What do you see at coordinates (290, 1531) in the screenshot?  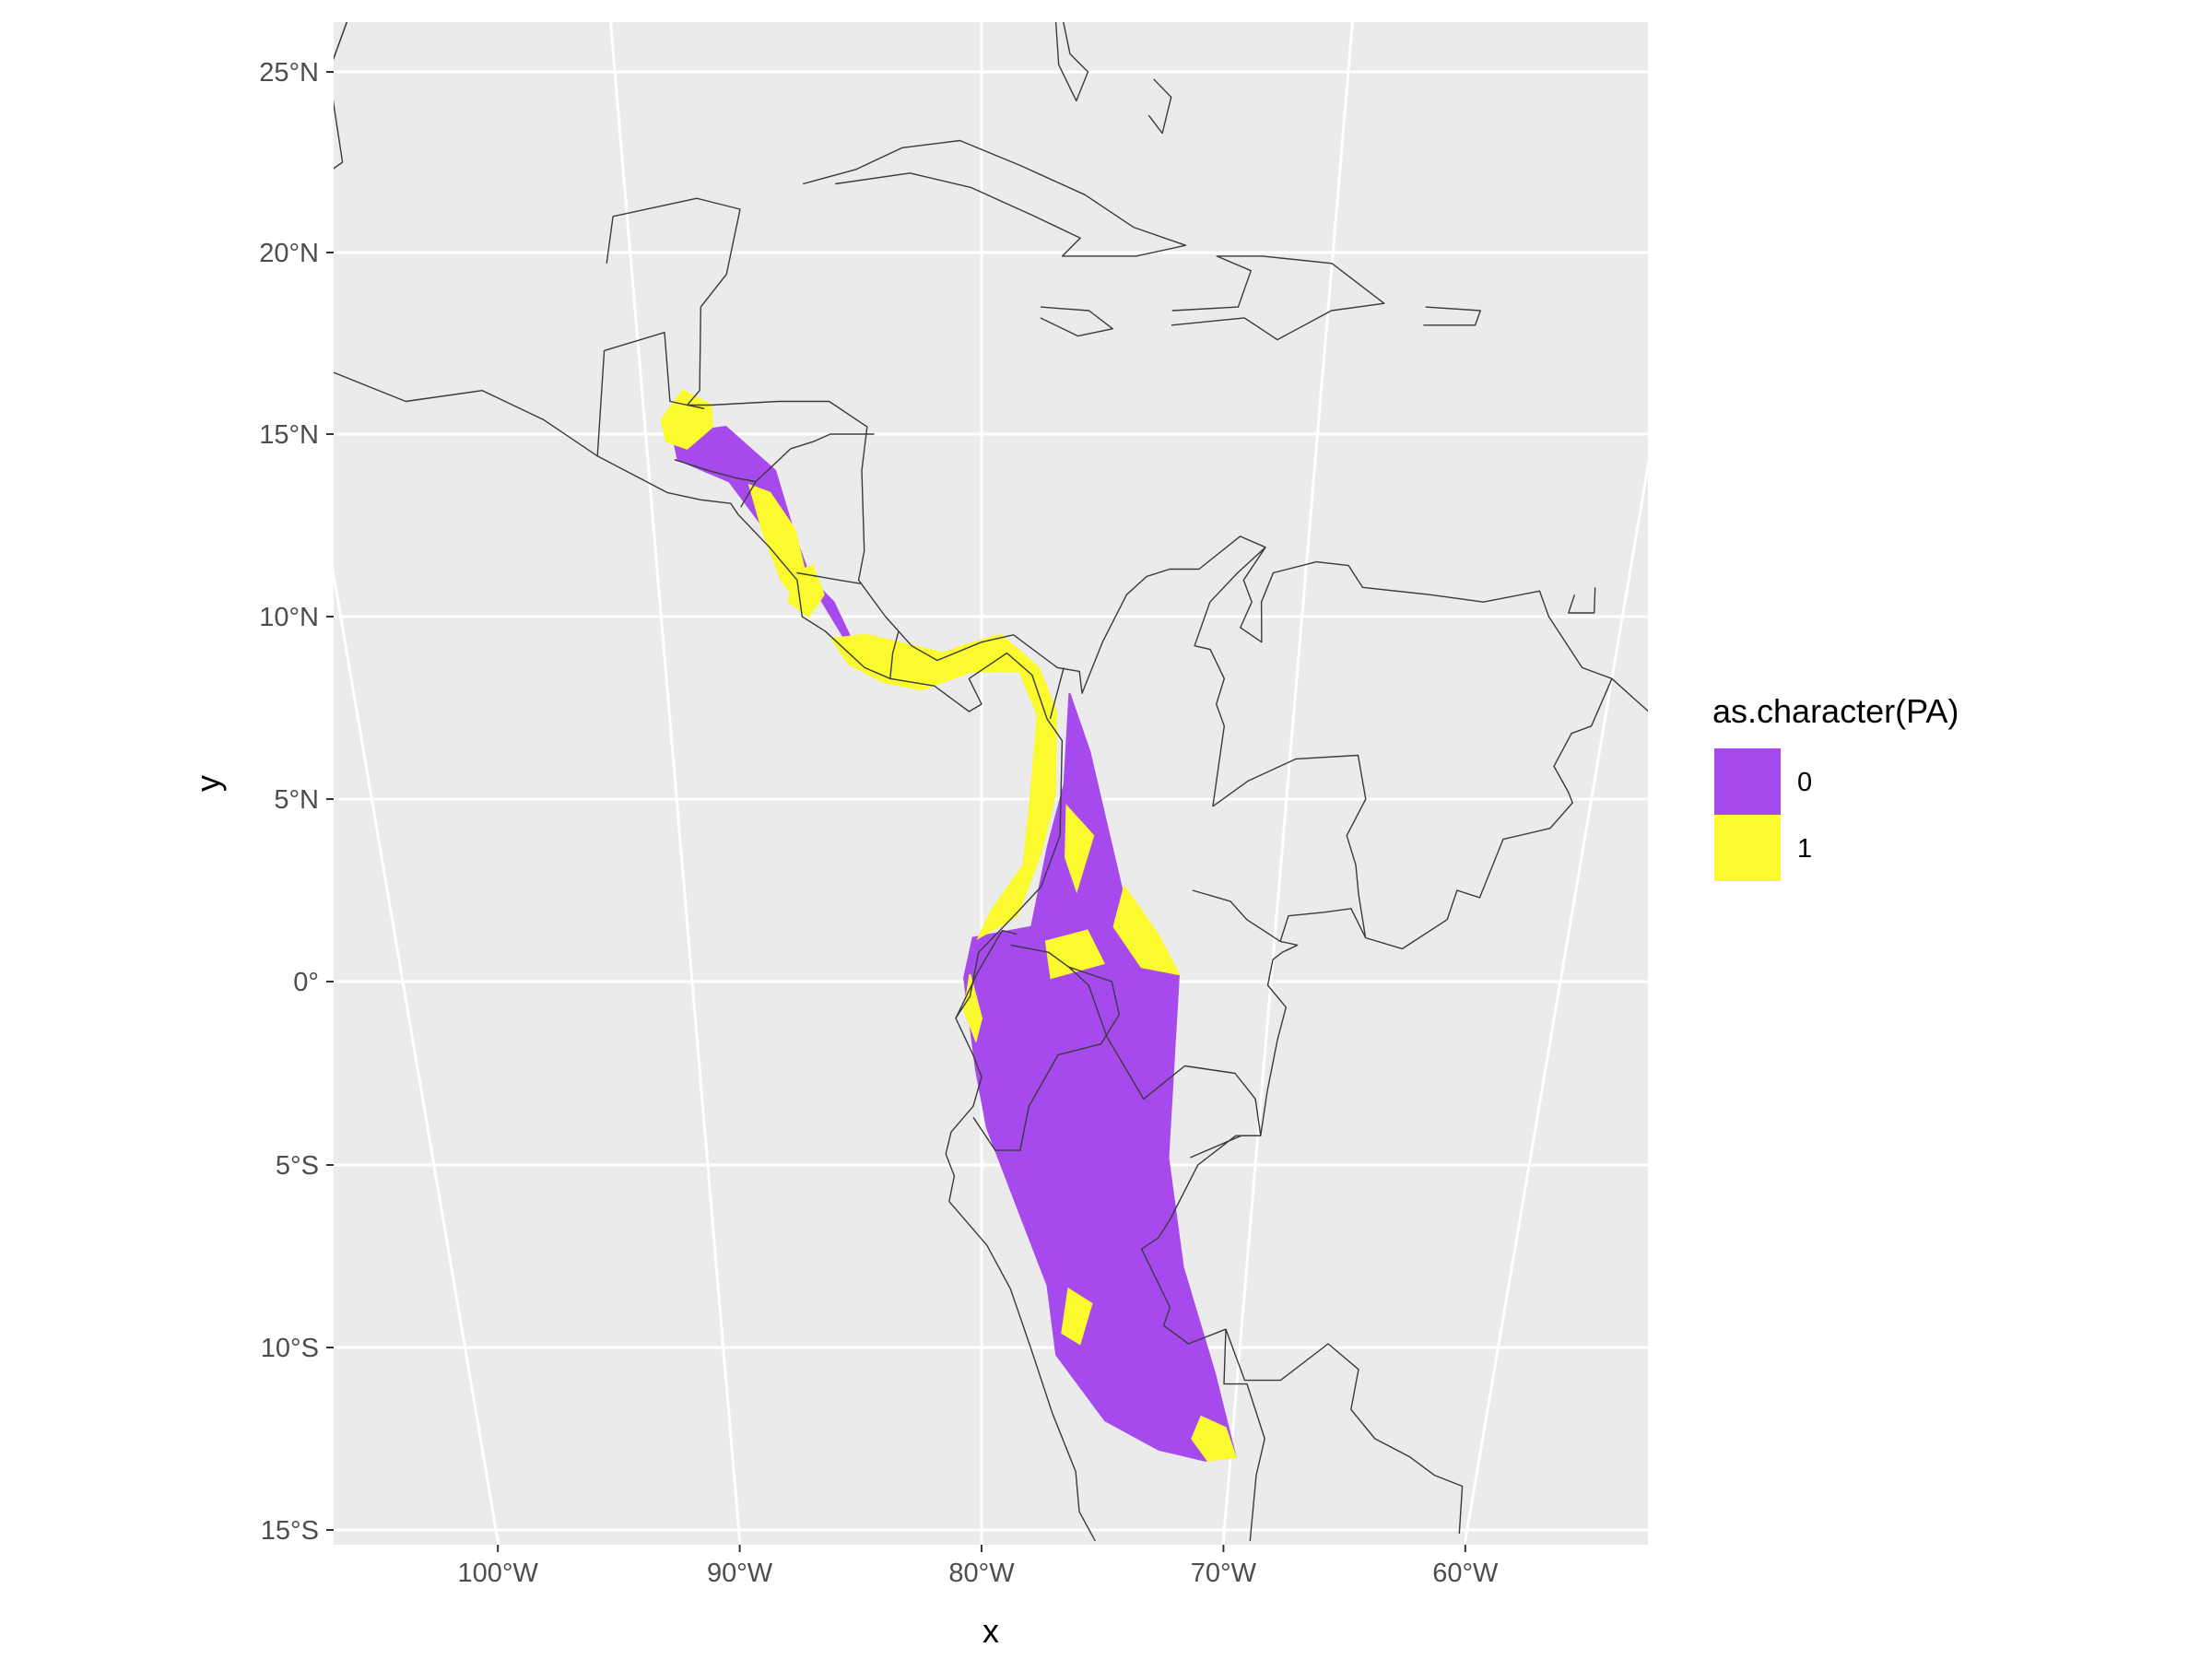 I see `y-tick-label: 15°S` at bounding box center [290, 1531].